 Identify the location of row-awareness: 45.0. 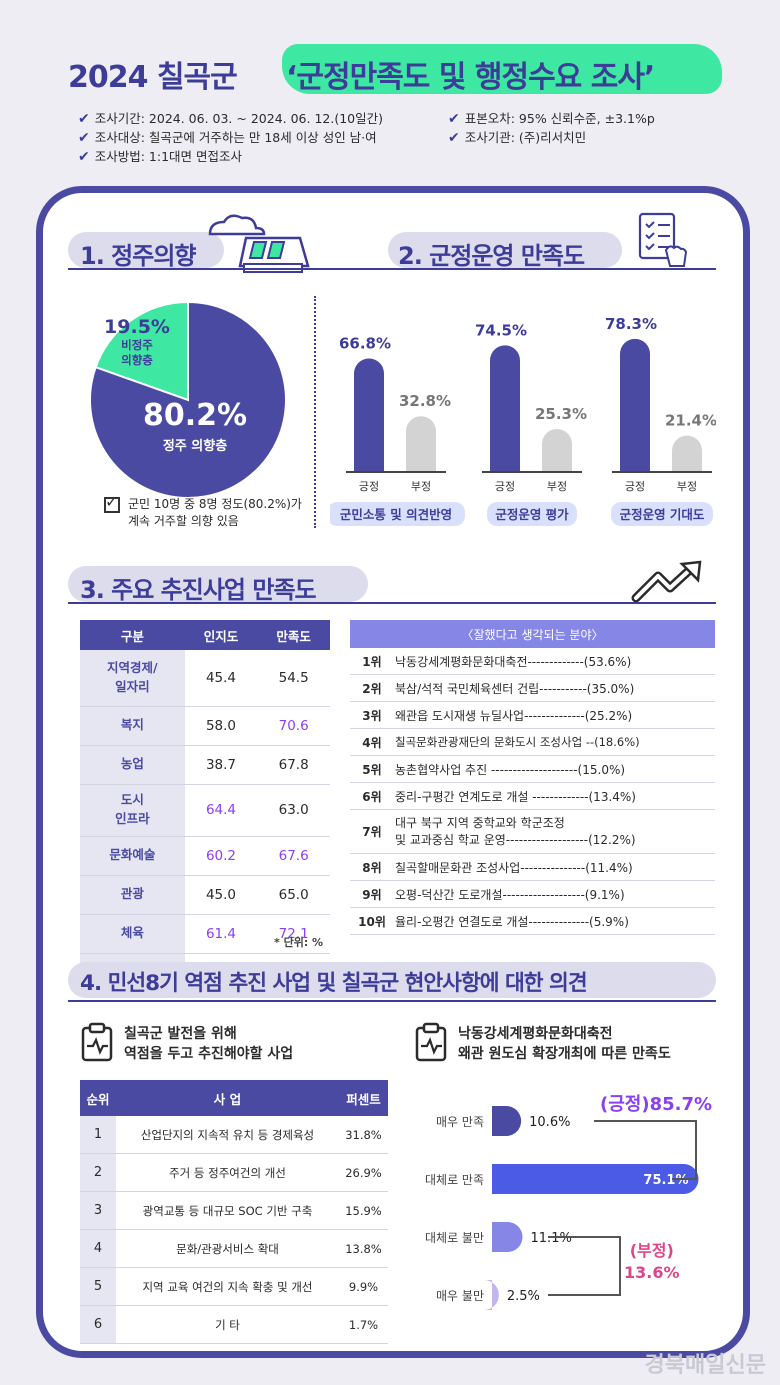
(221, 895).